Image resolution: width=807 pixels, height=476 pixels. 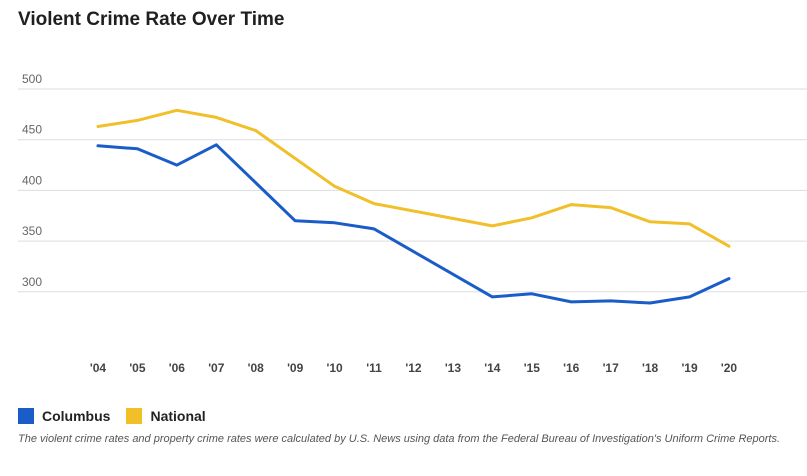 What do you see at coordinates (571, 368) in the screenshot?
I see `x-tick-label: '16` at bounding box center [571, 368].